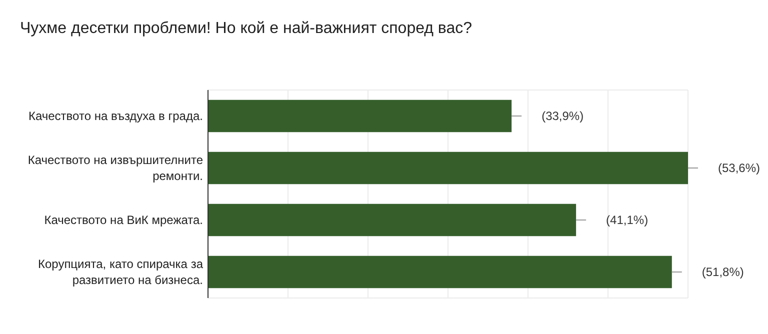 This screenshot has width=768, height=334. What do you see at coordinates (123, 220) in the screenshot?
I see `y-tick-label: Качеството на ВиК мрежата.` at bounding box center [123, 220].